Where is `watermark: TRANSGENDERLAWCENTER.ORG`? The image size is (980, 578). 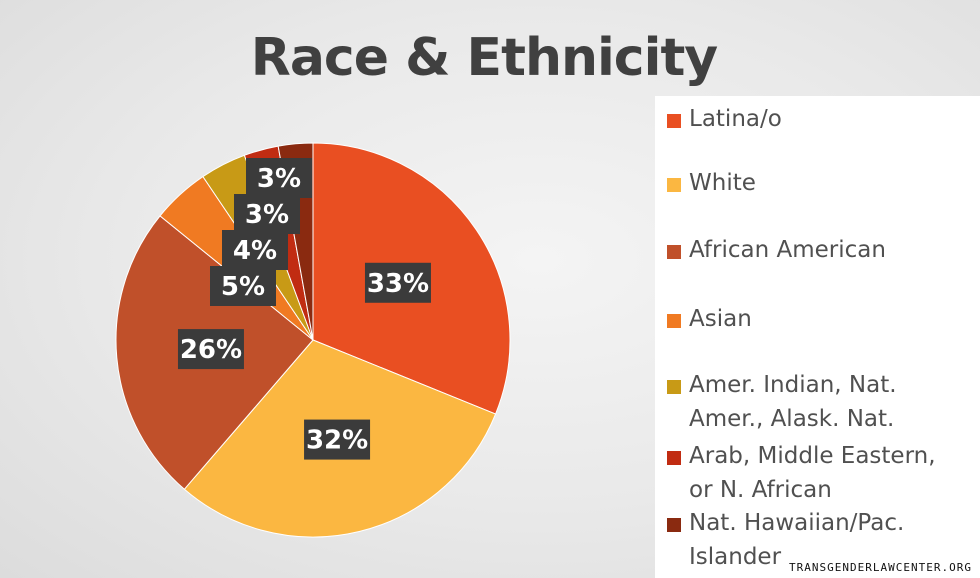
watermark: TRANSGENDERLAWCENTER.ORG is located at coordinates (880, 567).